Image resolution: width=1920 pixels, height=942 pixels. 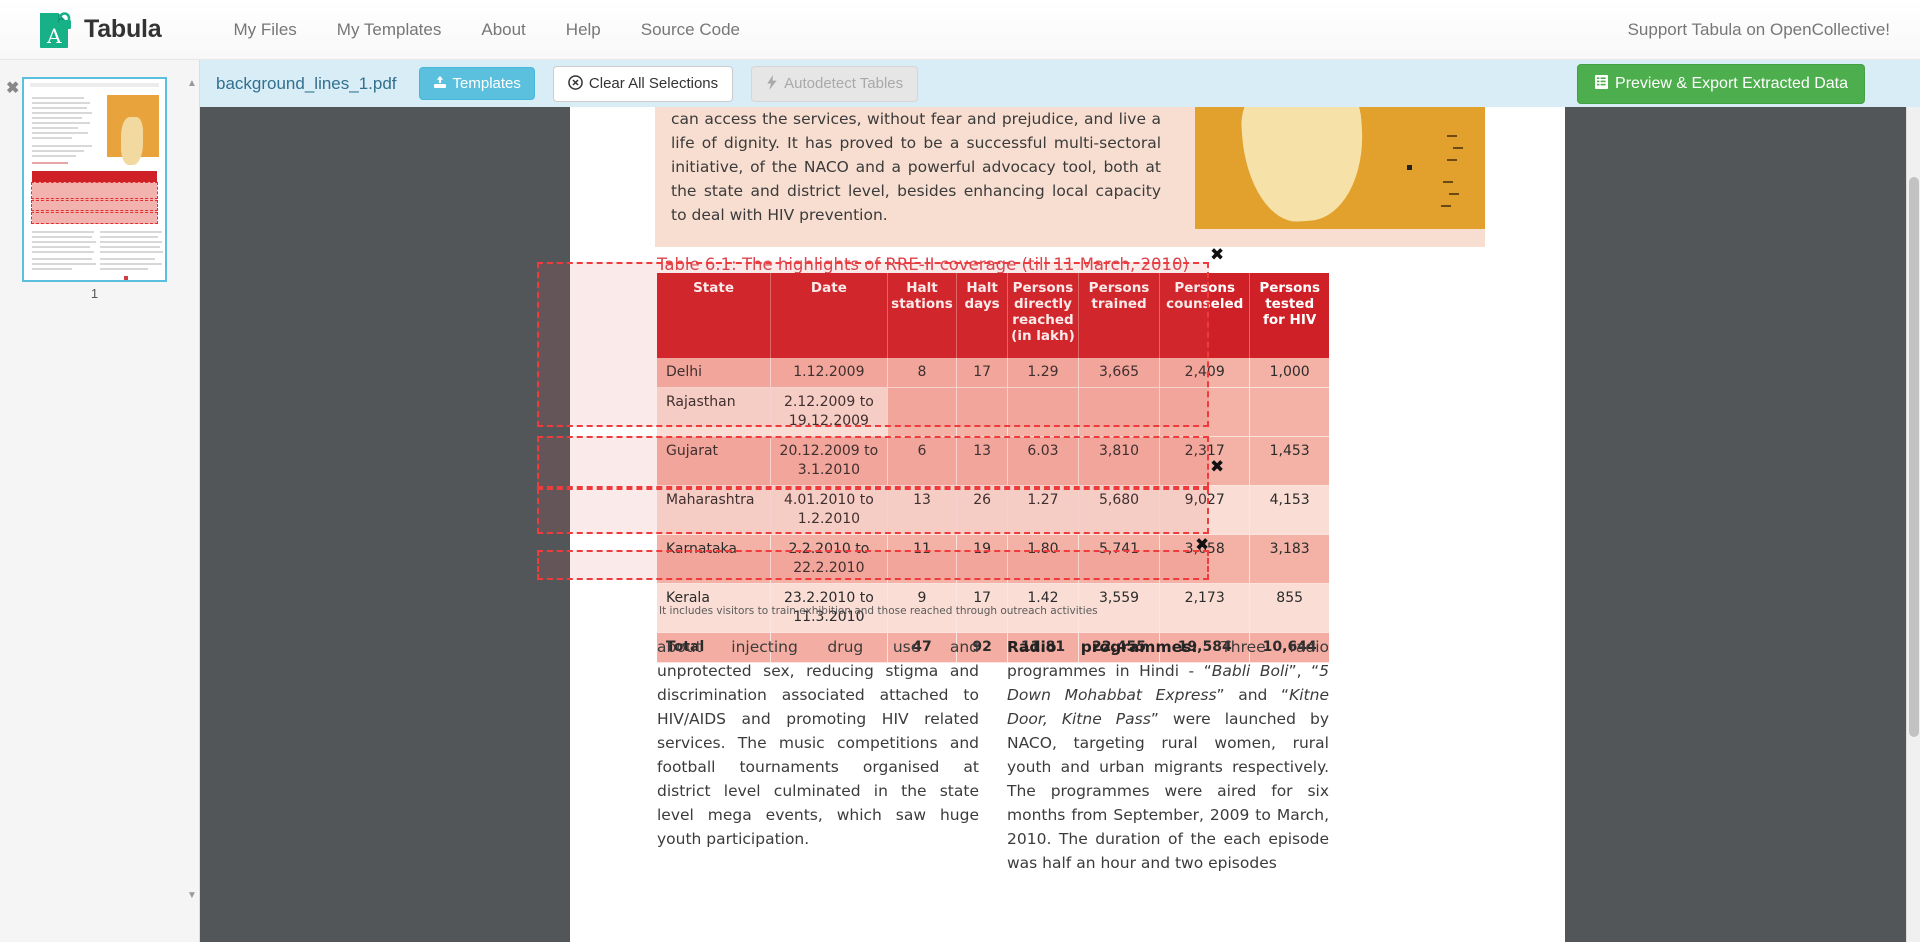 I want to click on cell-state: Gujarat, so click(x=714, y=461).